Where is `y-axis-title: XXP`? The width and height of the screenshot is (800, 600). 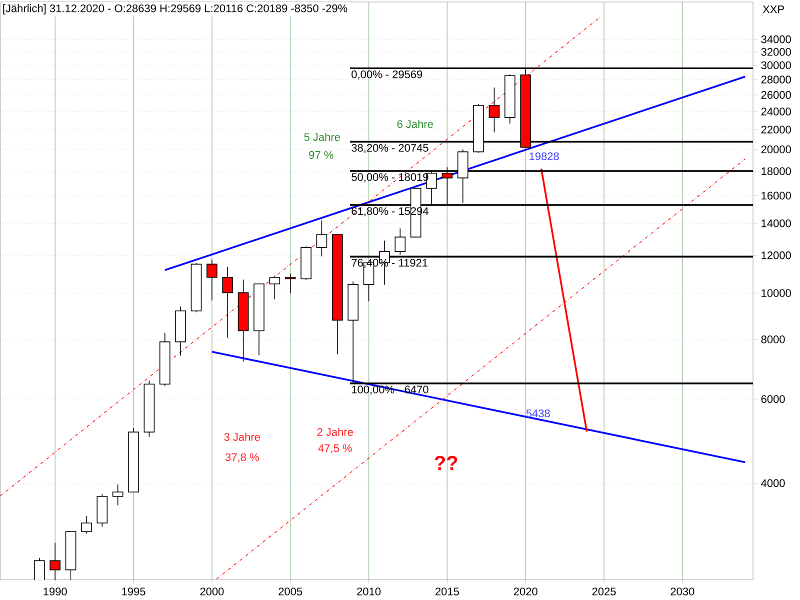 y-axis-title: XXP is located at coordinates (773, 10).